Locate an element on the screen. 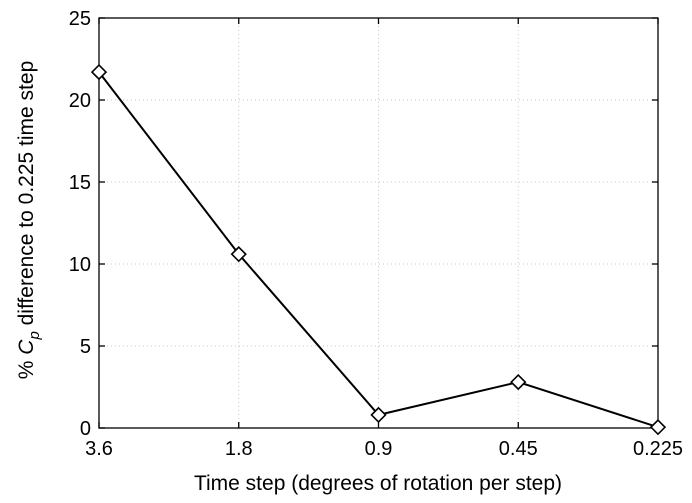 This screenshot has height=503, width=692. x-tick-label: 0.45 is located at coordinates (518, 449).